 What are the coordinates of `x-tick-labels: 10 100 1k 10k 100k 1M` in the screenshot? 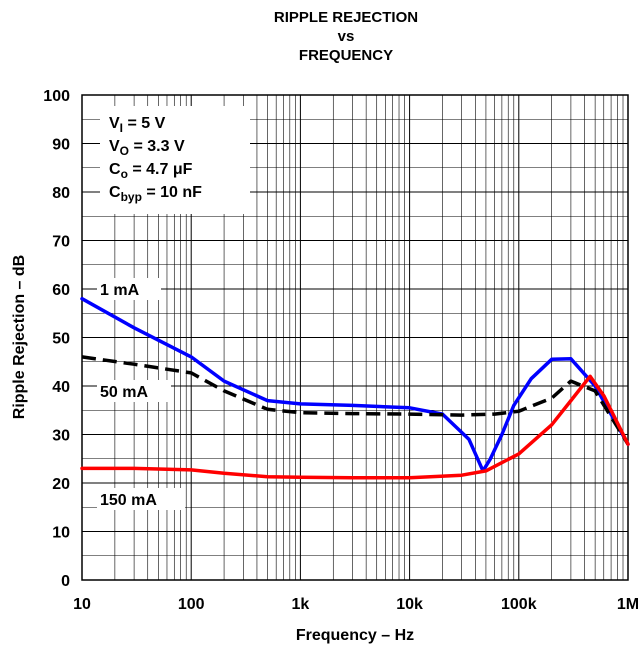 It's located at (356, 604).